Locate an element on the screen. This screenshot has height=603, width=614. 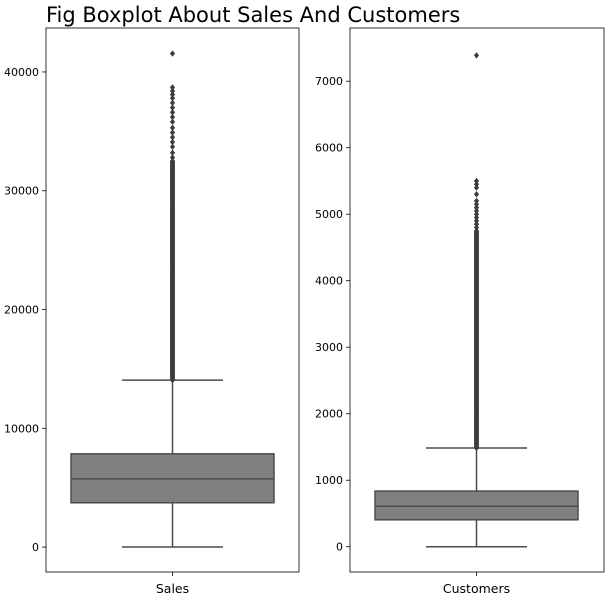
chart-title: Fig Boxplot About Sales And Customers is located at coordinates (253, 15).